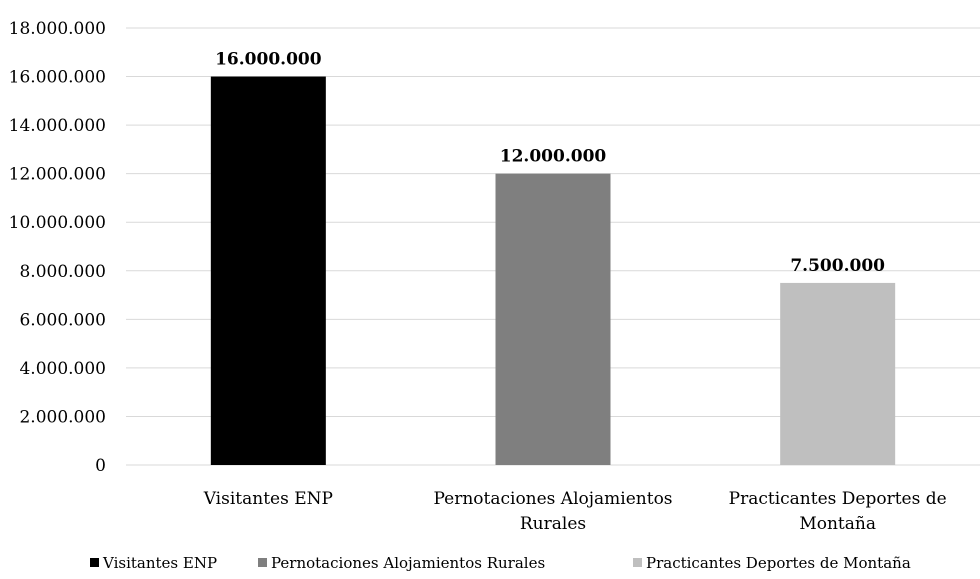  What do you see at coordinates (553, 157) in the screenshot?
I see `data-label: 12.000.000` at bounding box center [553, 157].